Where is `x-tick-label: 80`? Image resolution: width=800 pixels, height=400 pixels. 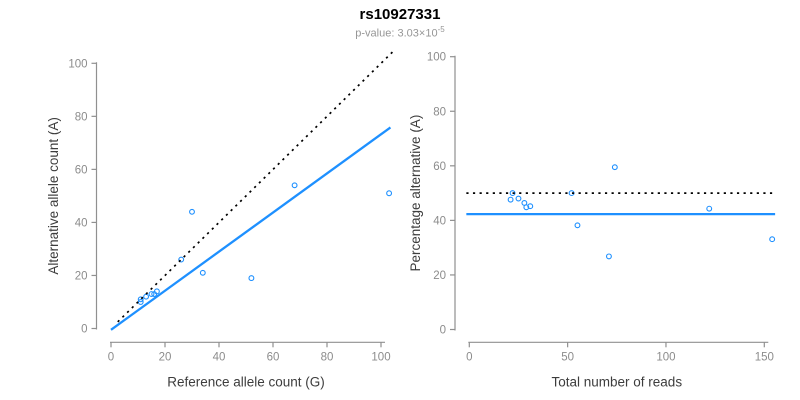
x-tick-label: 80 is located at coordinates (327, 357).